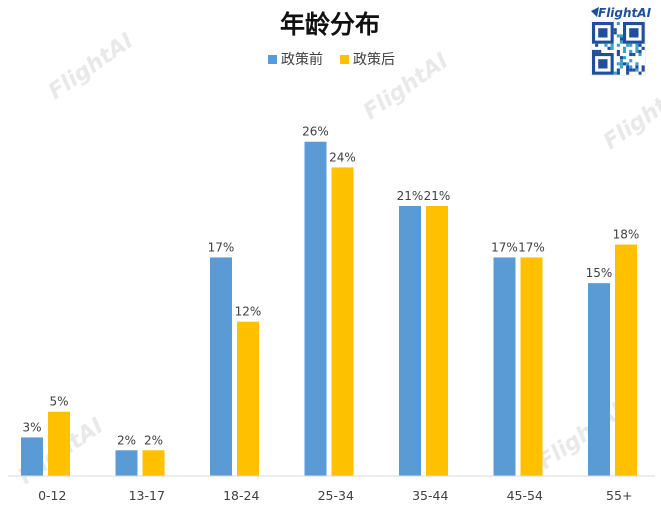  What do you see at coordinates (504, 366) in the screenshot?
I see `bar-45-54-政策前` at bounding box center [504, 366].